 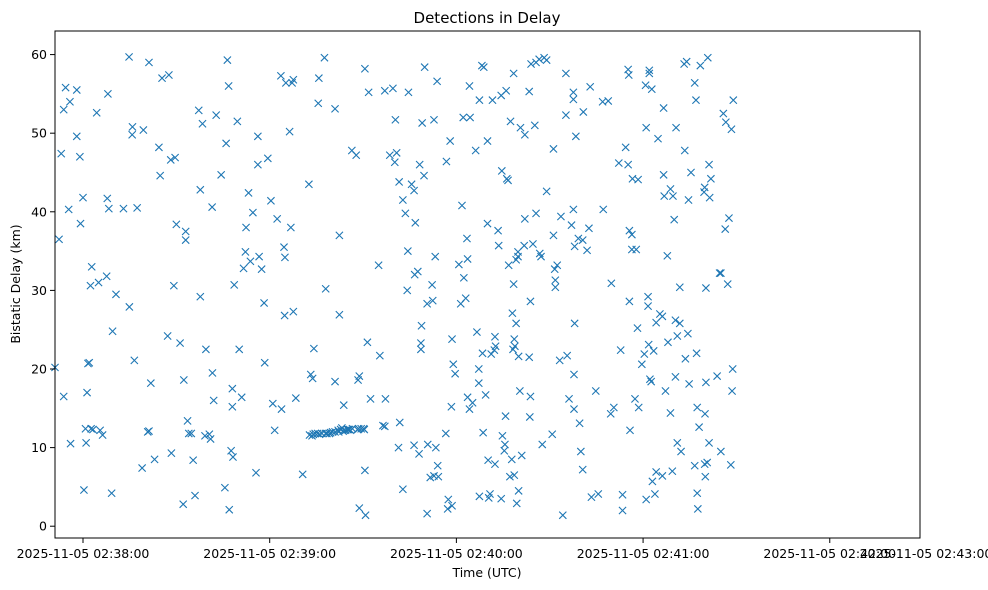 I want to click on y-tick-label: 50, so click(x=39, y=133).